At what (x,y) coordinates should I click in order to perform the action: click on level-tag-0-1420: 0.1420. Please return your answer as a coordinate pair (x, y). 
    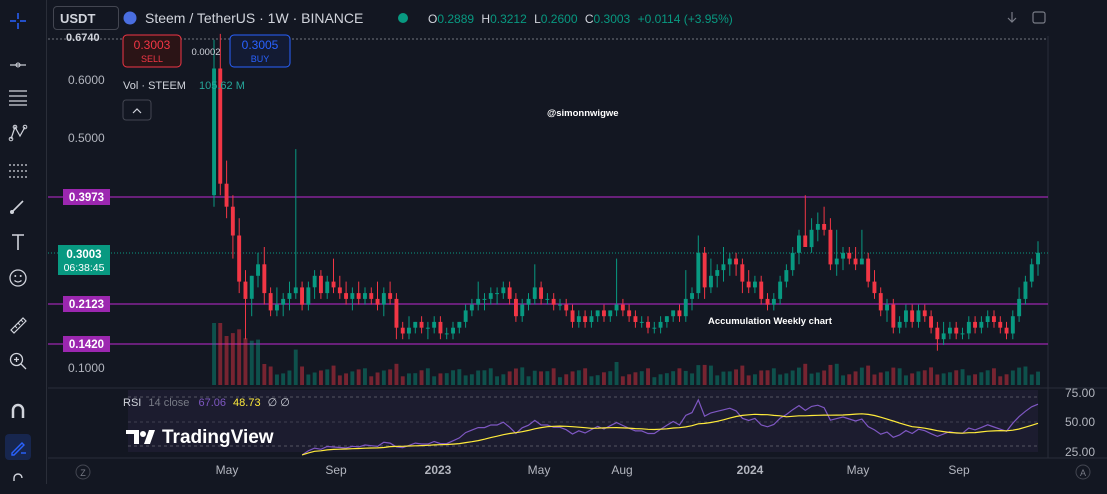
    Looking at the image, I should click on (86, 344).